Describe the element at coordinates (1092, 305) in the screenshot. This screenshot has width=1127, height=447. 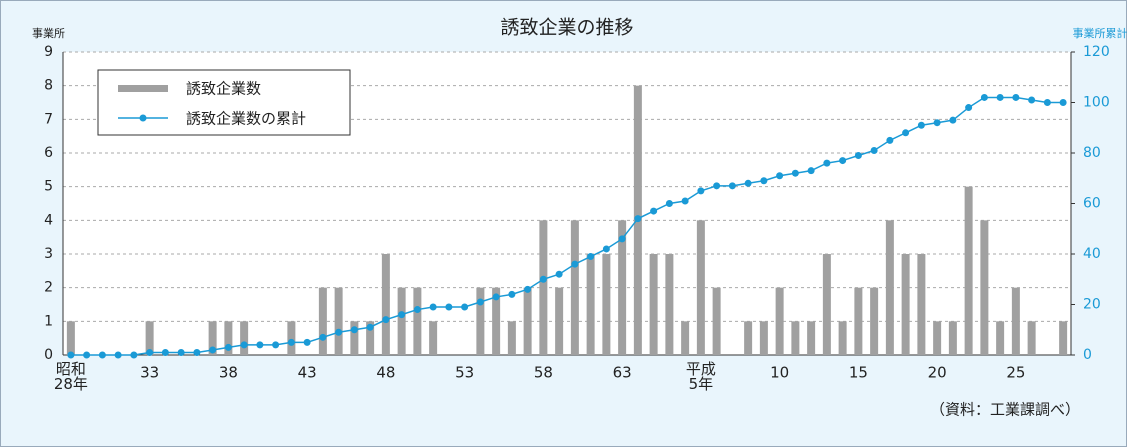
I see `y2-tick-label: 20` at that location.